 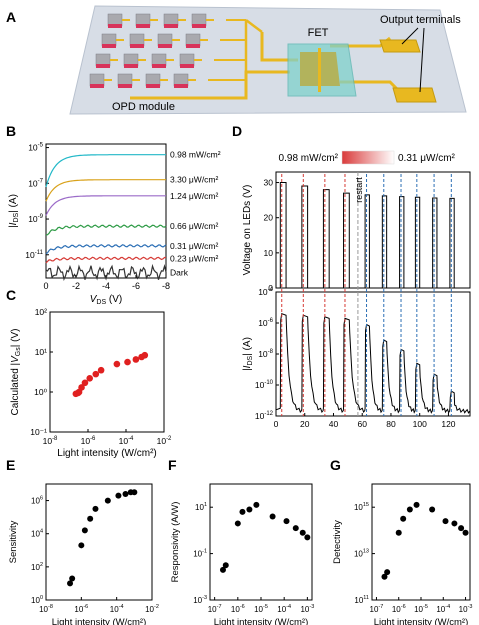 What do you see at coordinates (361, 507) in the screenshot?
I see `y-tick-label: 10¹⁵` at bounding box center [361, 507].